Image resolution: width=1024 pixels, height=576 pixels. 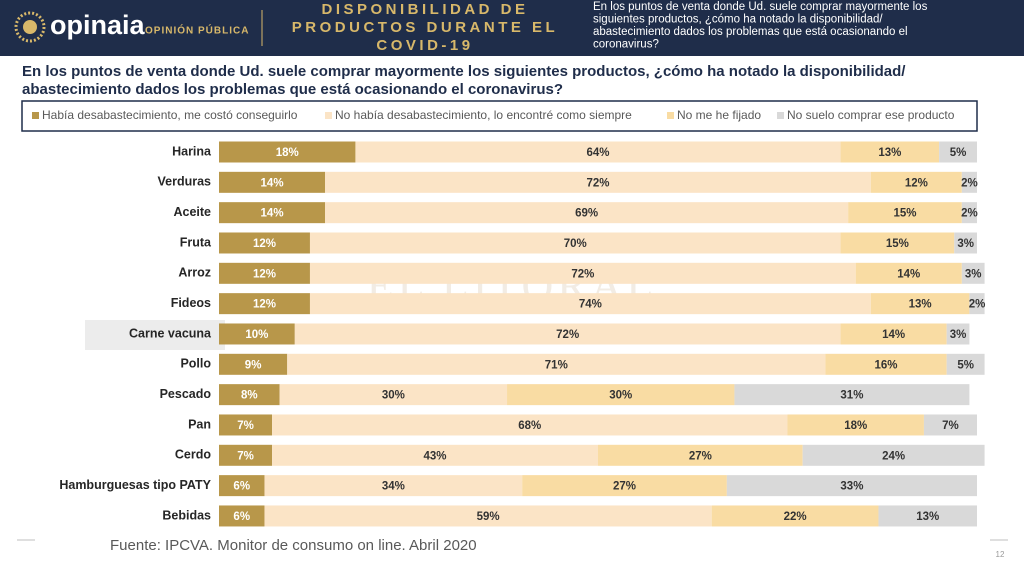 I want to click on header-note: coronavirus?, so click(x=626, y=45).